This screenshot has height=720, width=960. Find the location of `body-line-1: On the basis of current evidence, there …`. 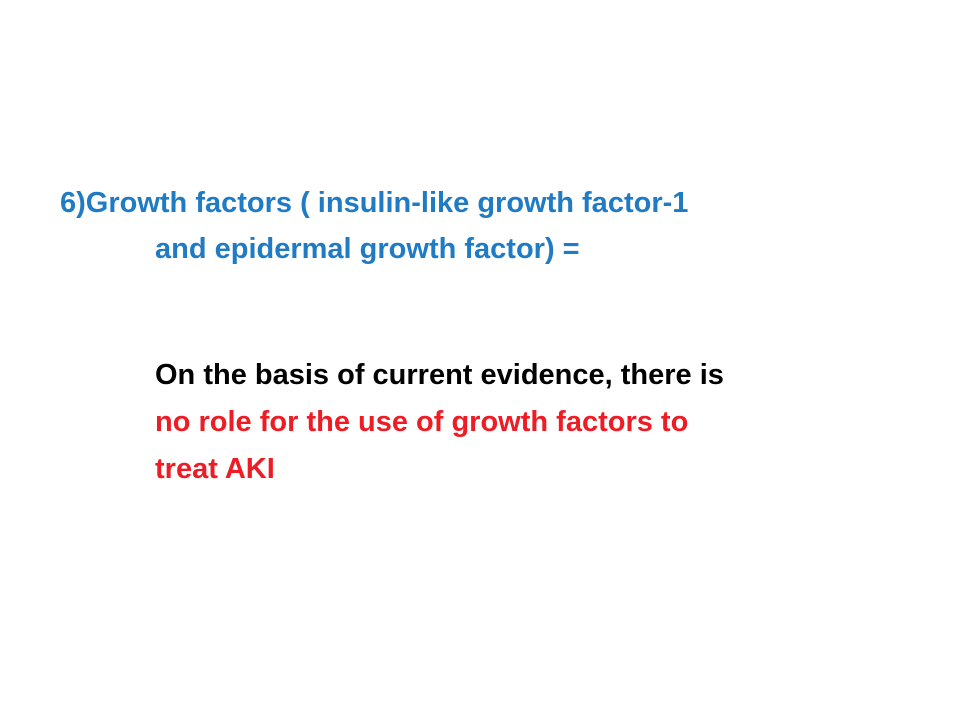

body-line-1: On the basis of current evidence, there … is located at coordinates (439, 375).